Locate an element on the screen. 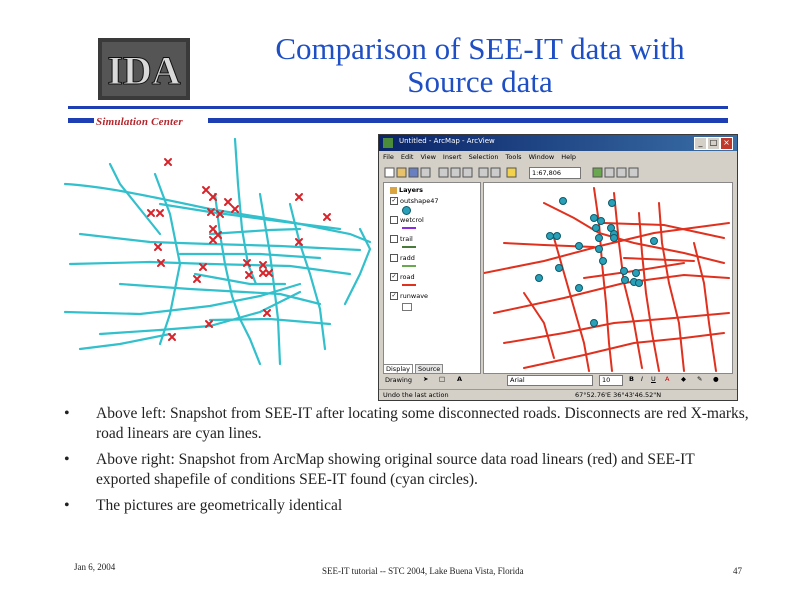 The image size is (800, 600). footer-date: Jan 6, 2004 is located at coordinates (95, 567).